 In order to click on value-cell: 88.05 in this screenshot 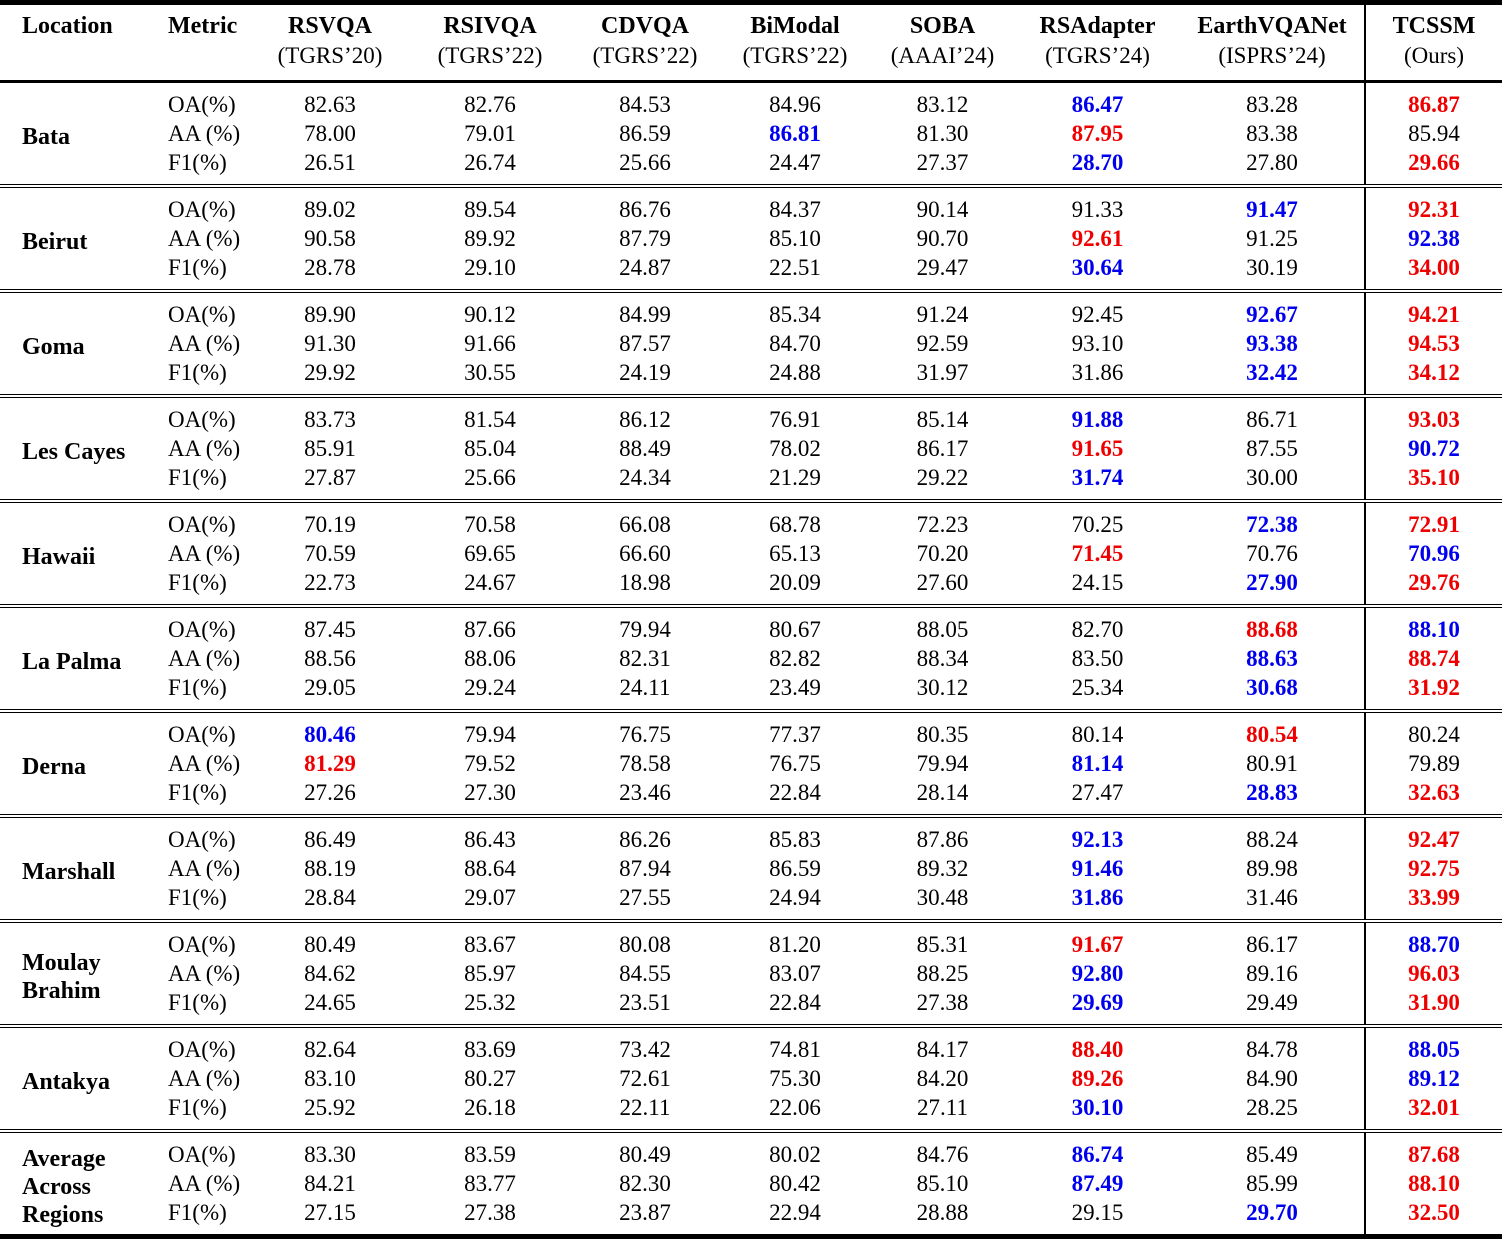, I will do `click(1433, 1044)`.